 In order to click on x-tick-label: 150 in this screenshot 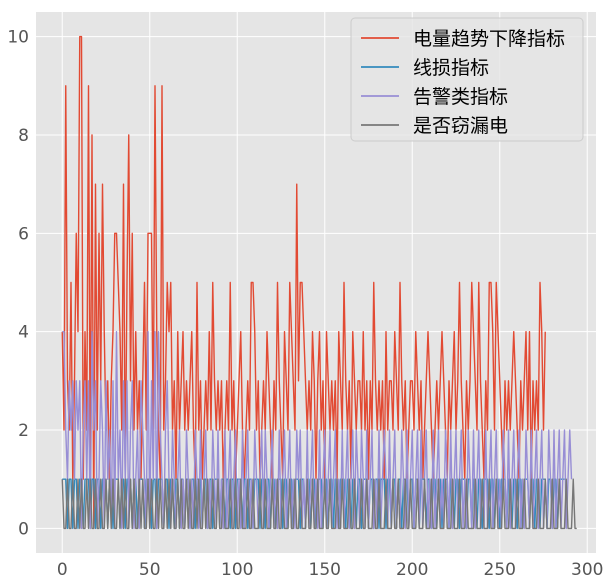, I will do `click(325, 570)`.